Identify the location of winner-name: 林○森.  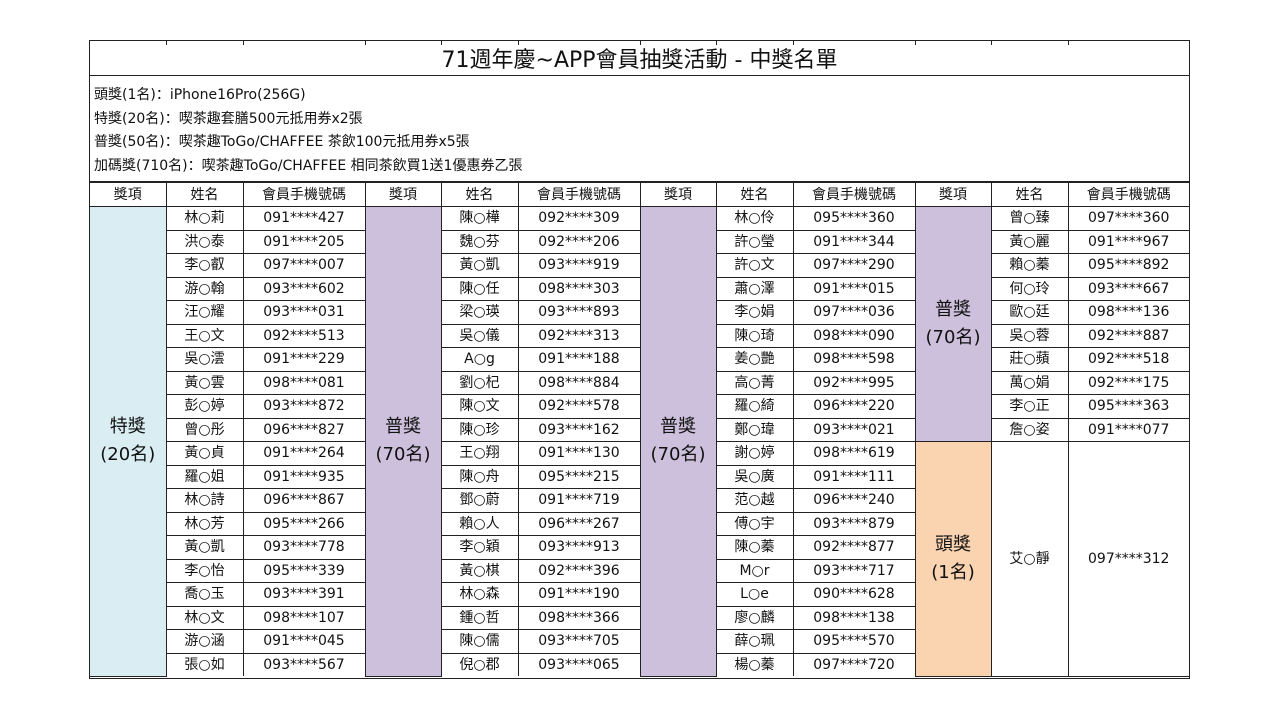
(479, 594).